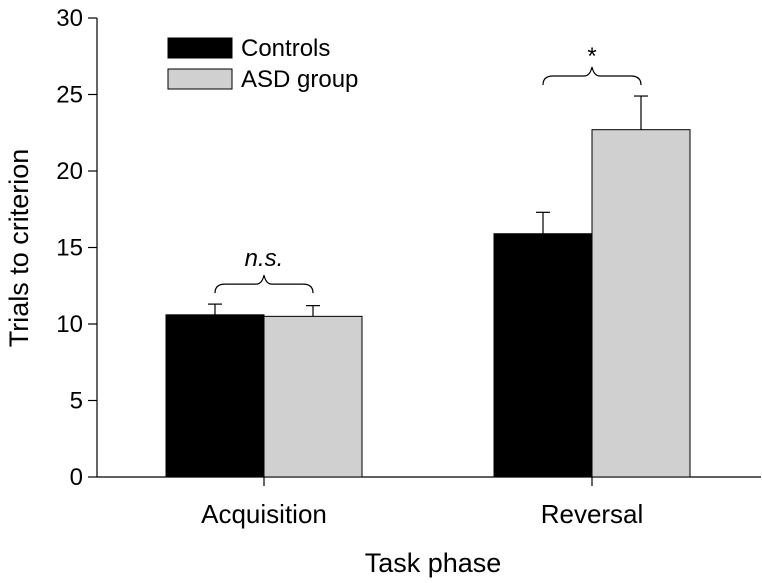 Image resolution: width=762 pixels, height=583 pixels. What do you see at coordinates (264, 284) in the screenshot?
I see `significance-bracket-acquisition` at bounding box center [264, 284].